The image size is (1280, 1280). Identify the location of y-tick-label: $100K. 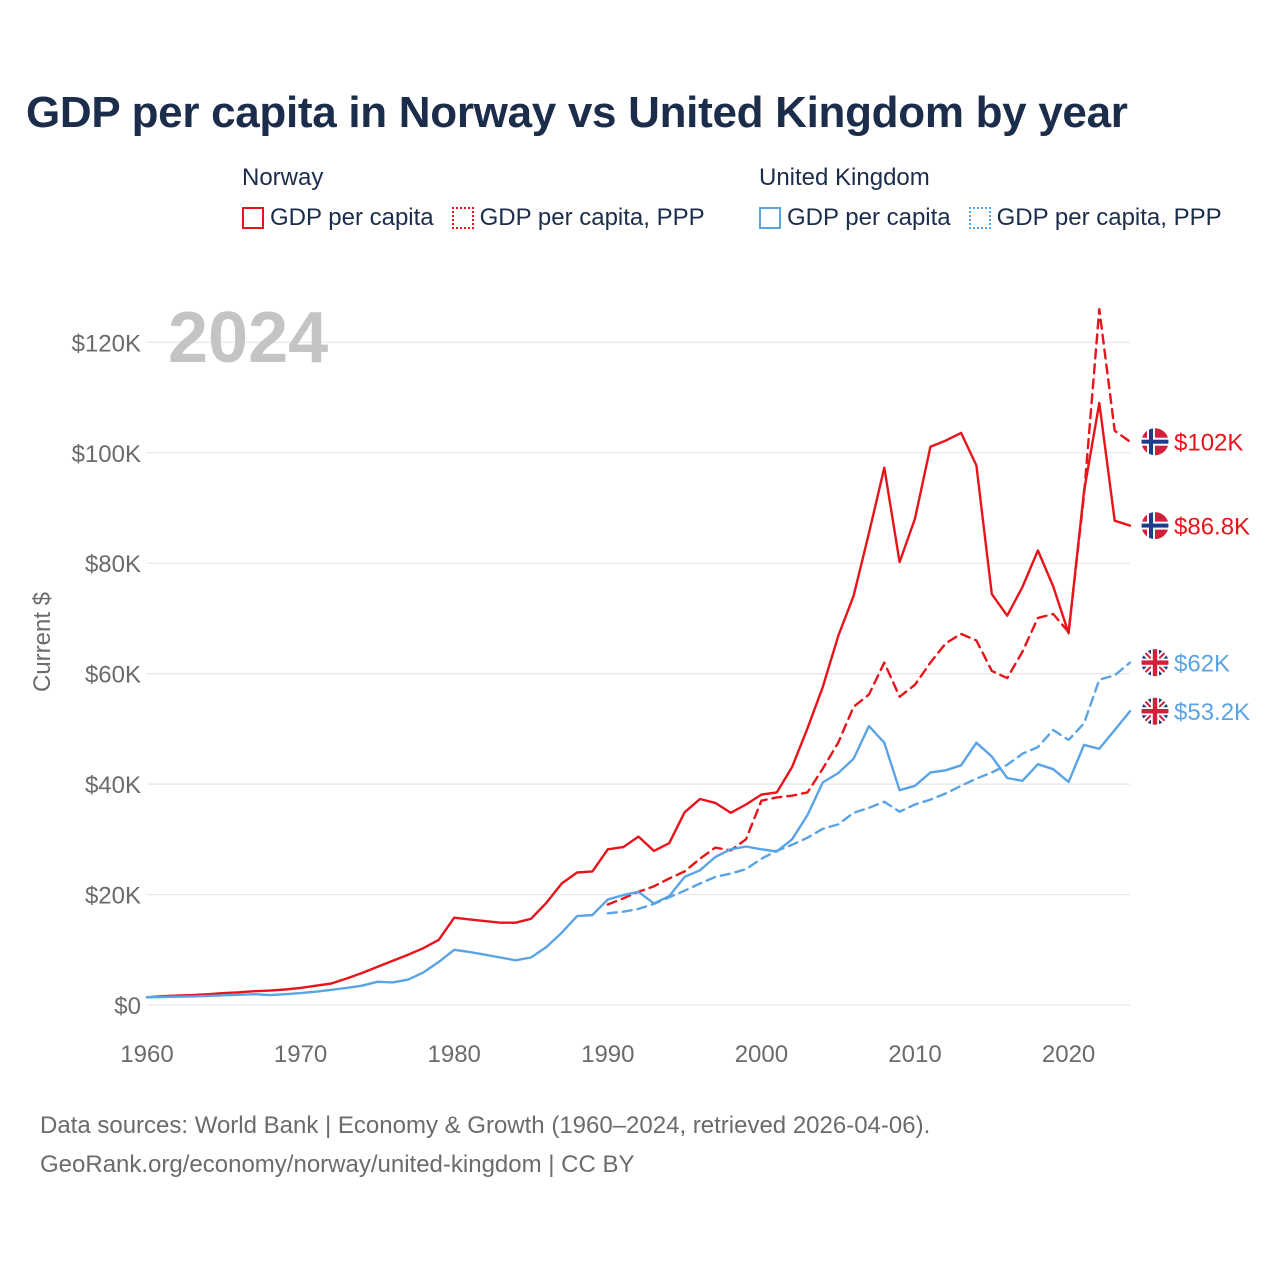
(106, 454).